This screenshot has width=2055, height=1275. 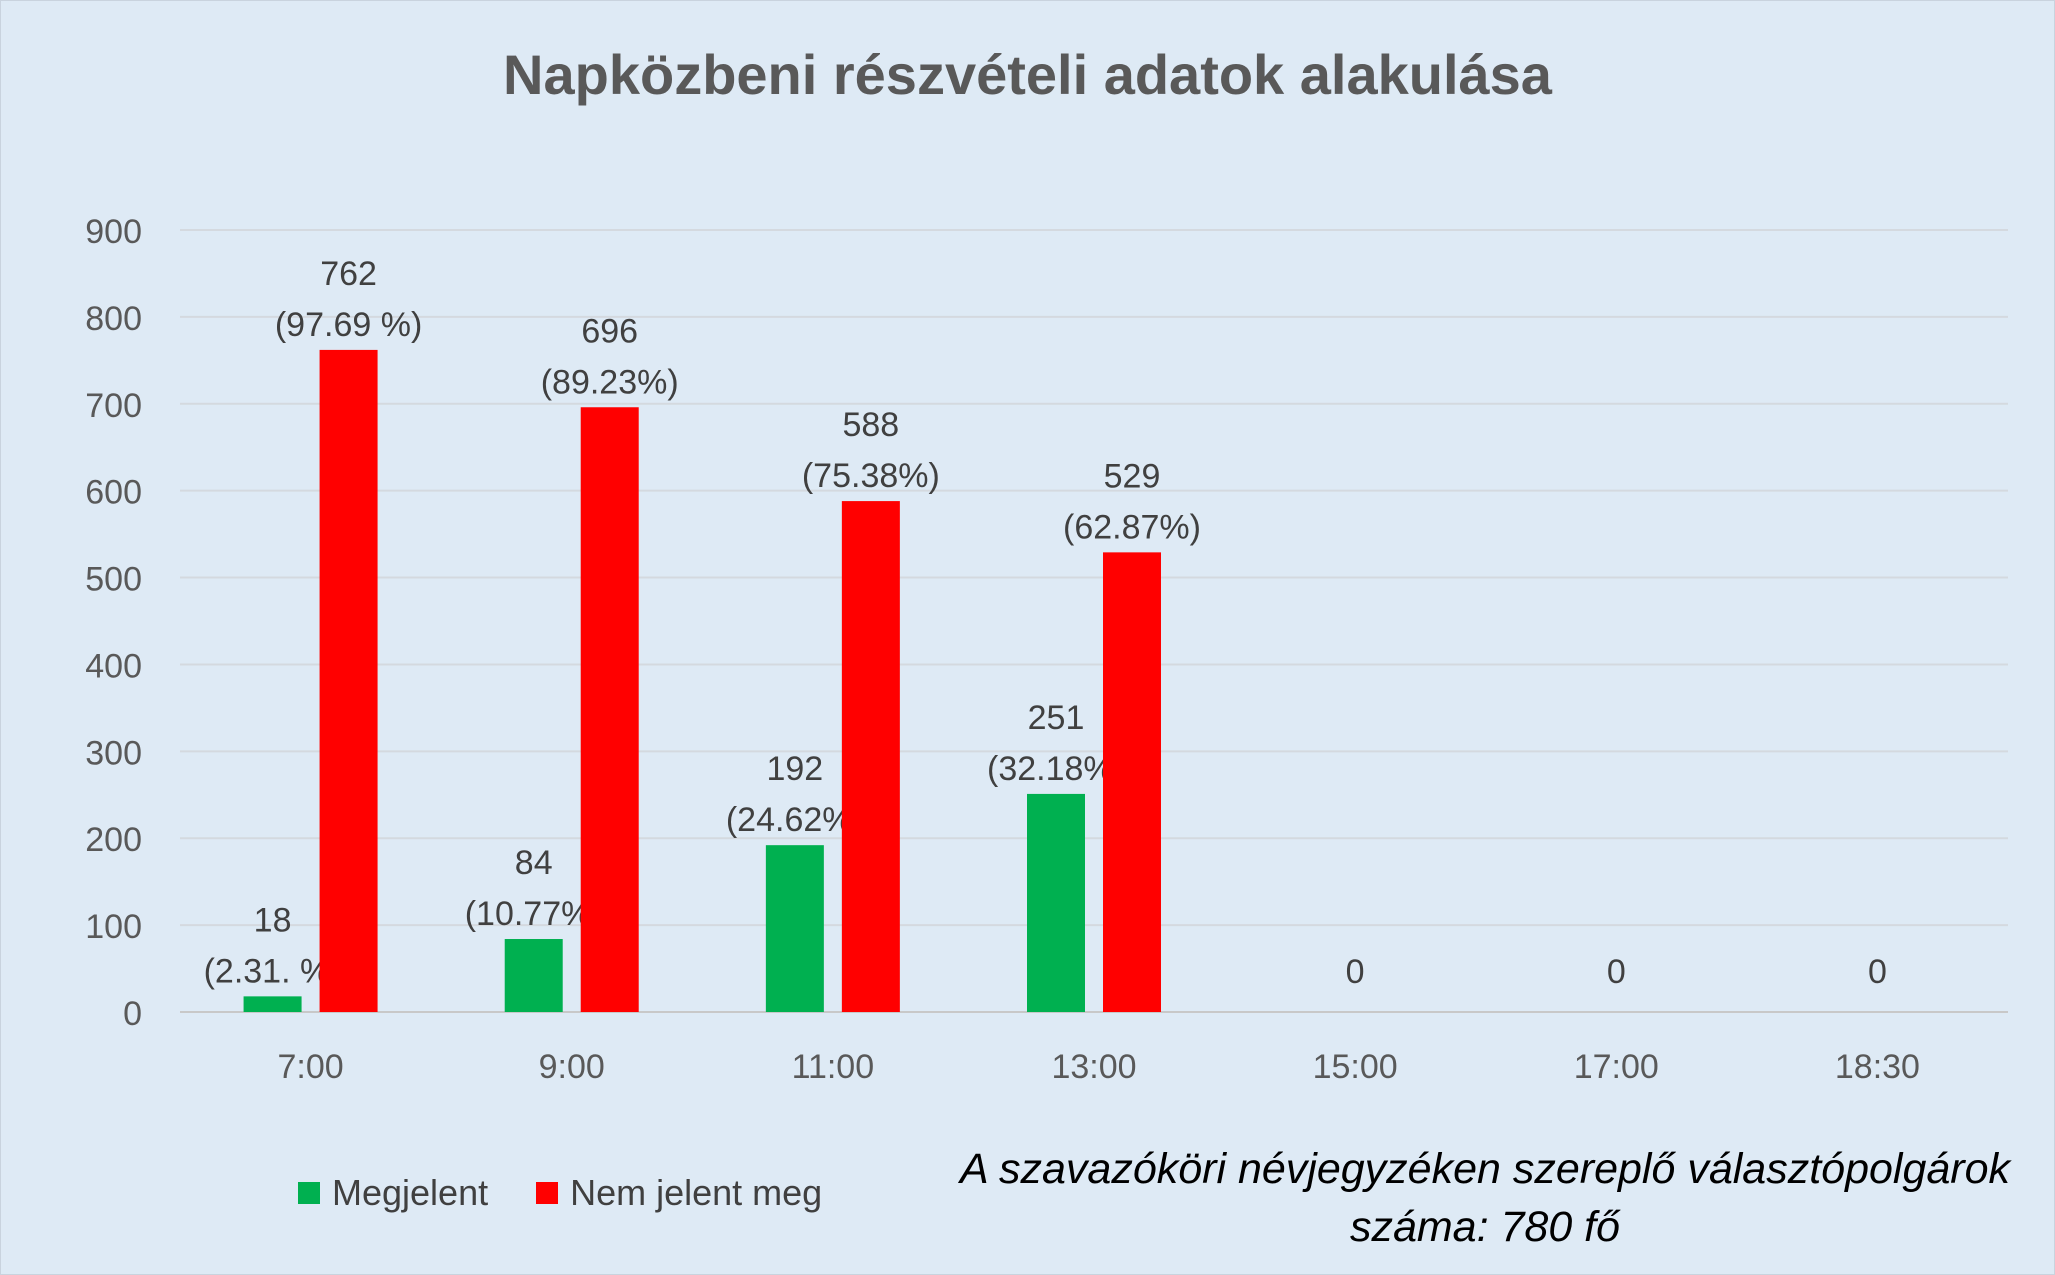 What do you see at coordinates (1056, 718) in the screenshot?
I see `data-label: 251` at bounding box center [1056, 718].